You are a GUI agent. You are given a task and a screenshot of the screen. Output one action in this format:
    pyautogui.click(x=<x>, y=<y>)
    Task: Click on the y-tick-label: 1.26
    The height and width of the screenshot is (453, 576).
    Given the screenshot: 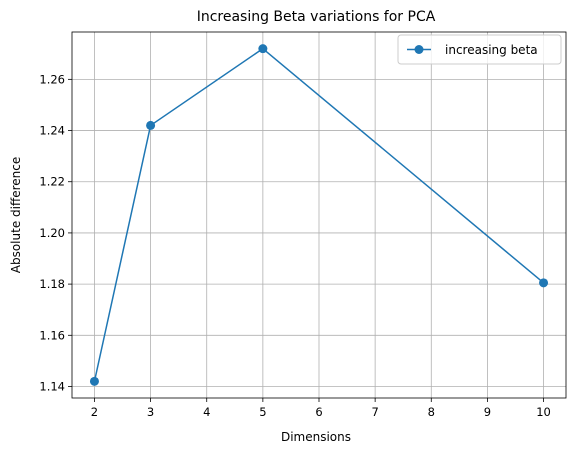 What is the action you would take?
    pyautogui.click(x=52, y=79)
    